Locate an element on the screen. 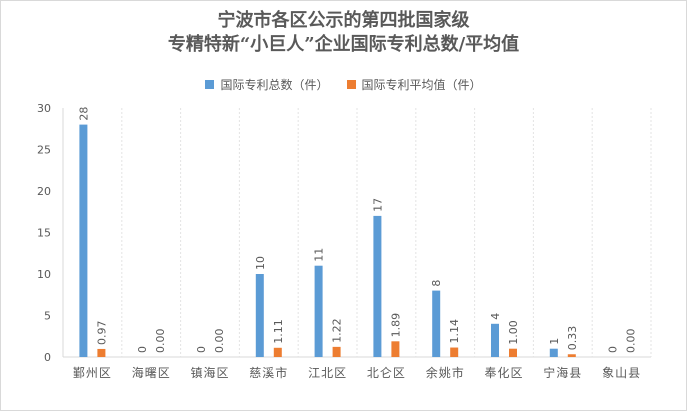  chart-title-line-2: 专精特新“小巨人”企业国际专利总数/平均值 is located at coordinates (343, 44).